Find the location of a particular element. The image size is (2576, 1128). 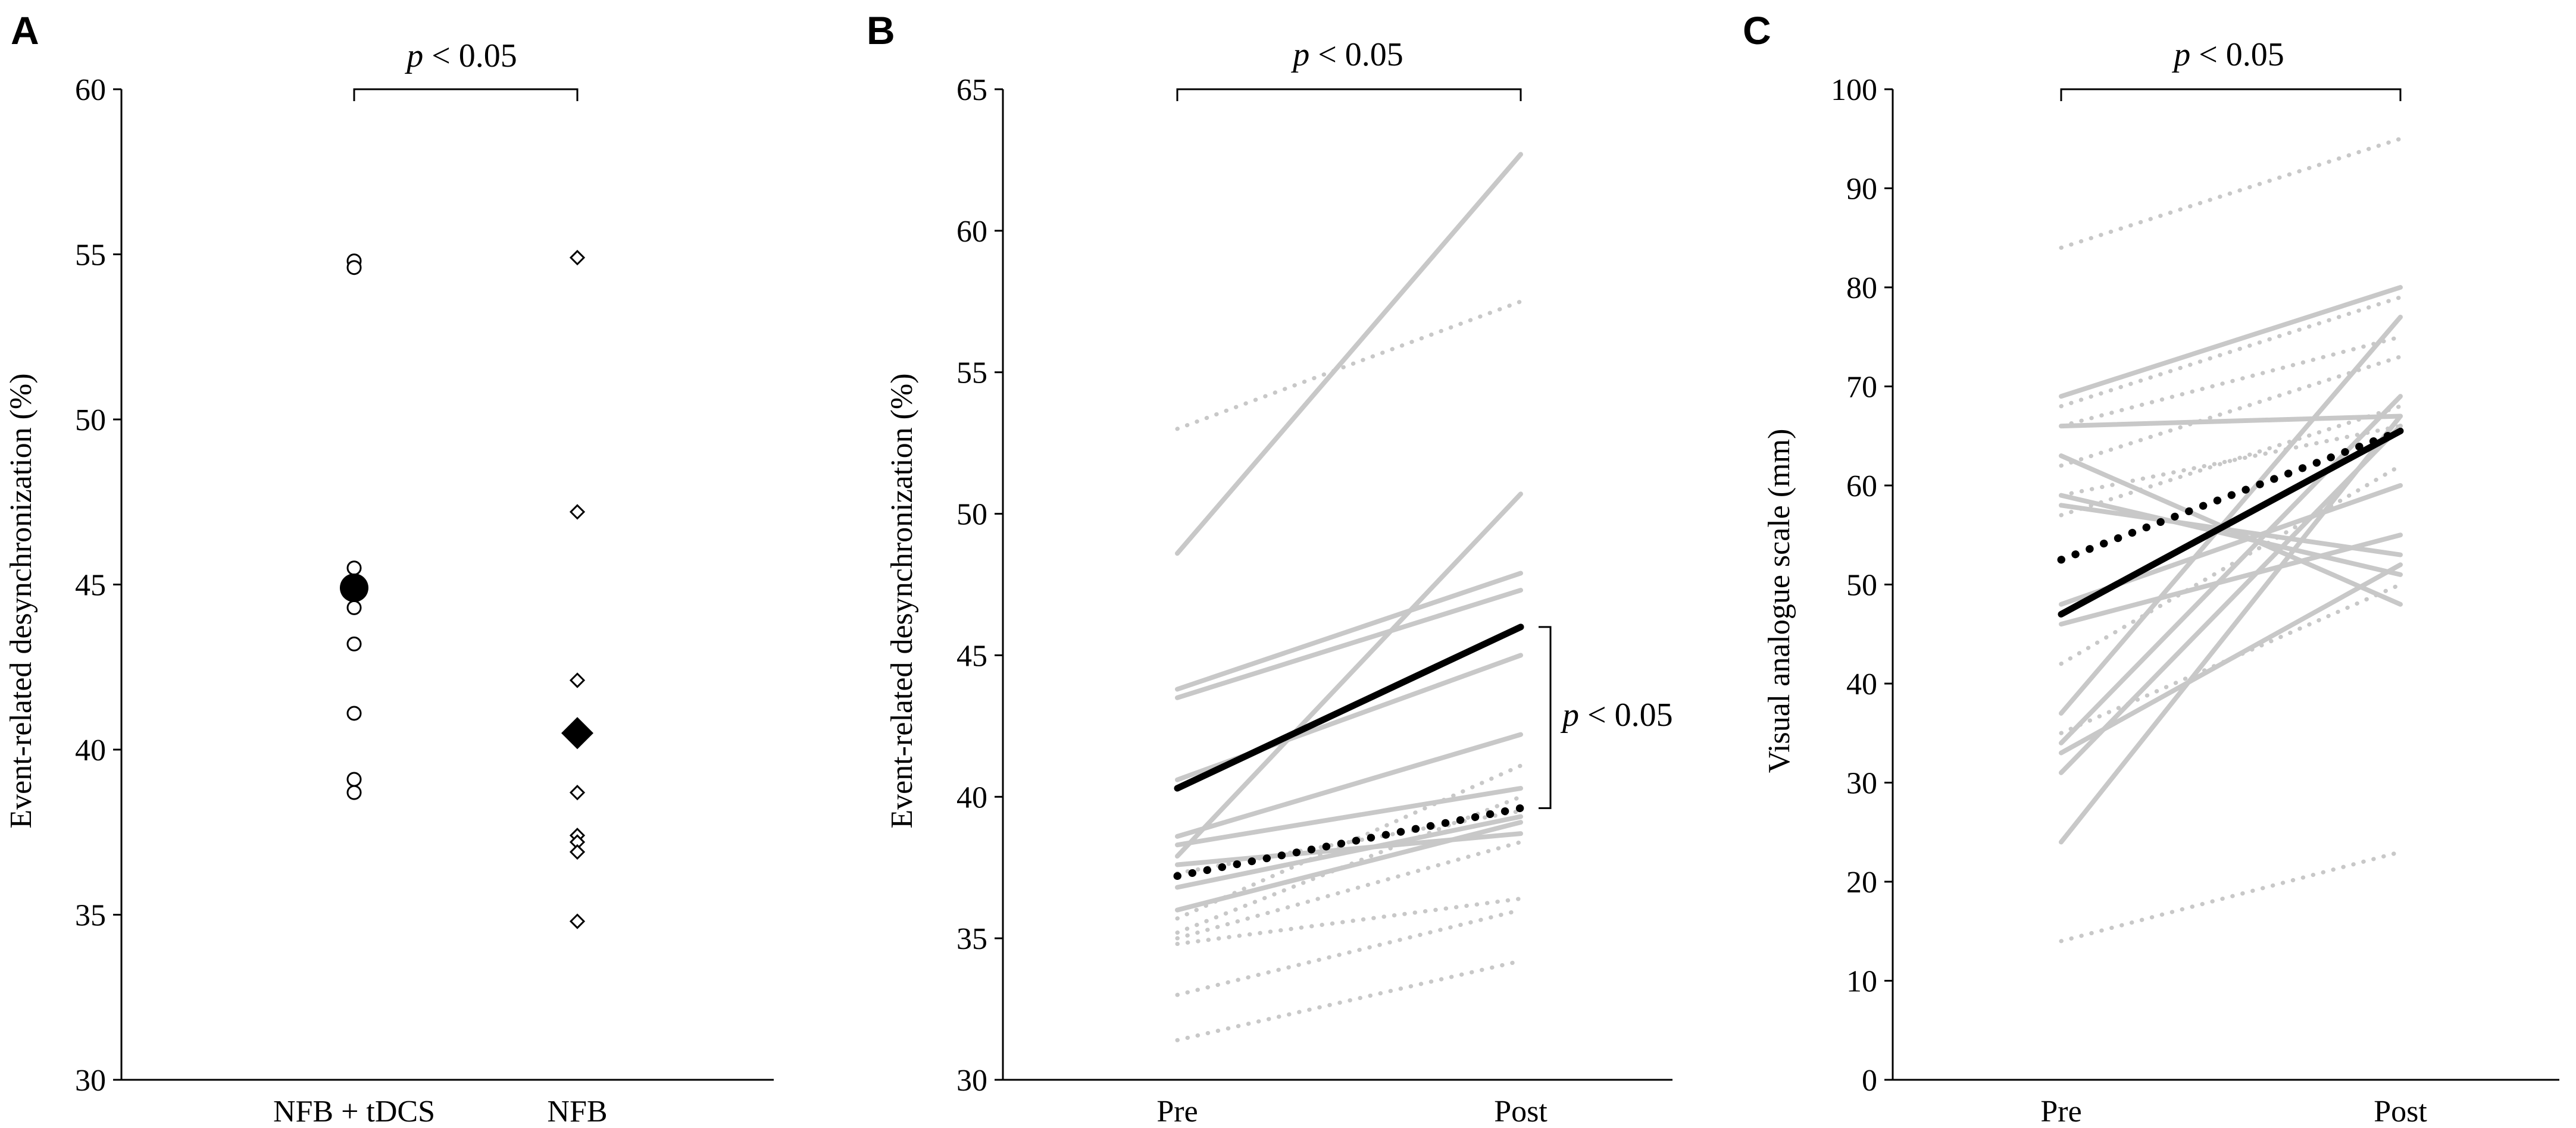

significance-label: p < 0.05 is located at coordinates (460, 55).